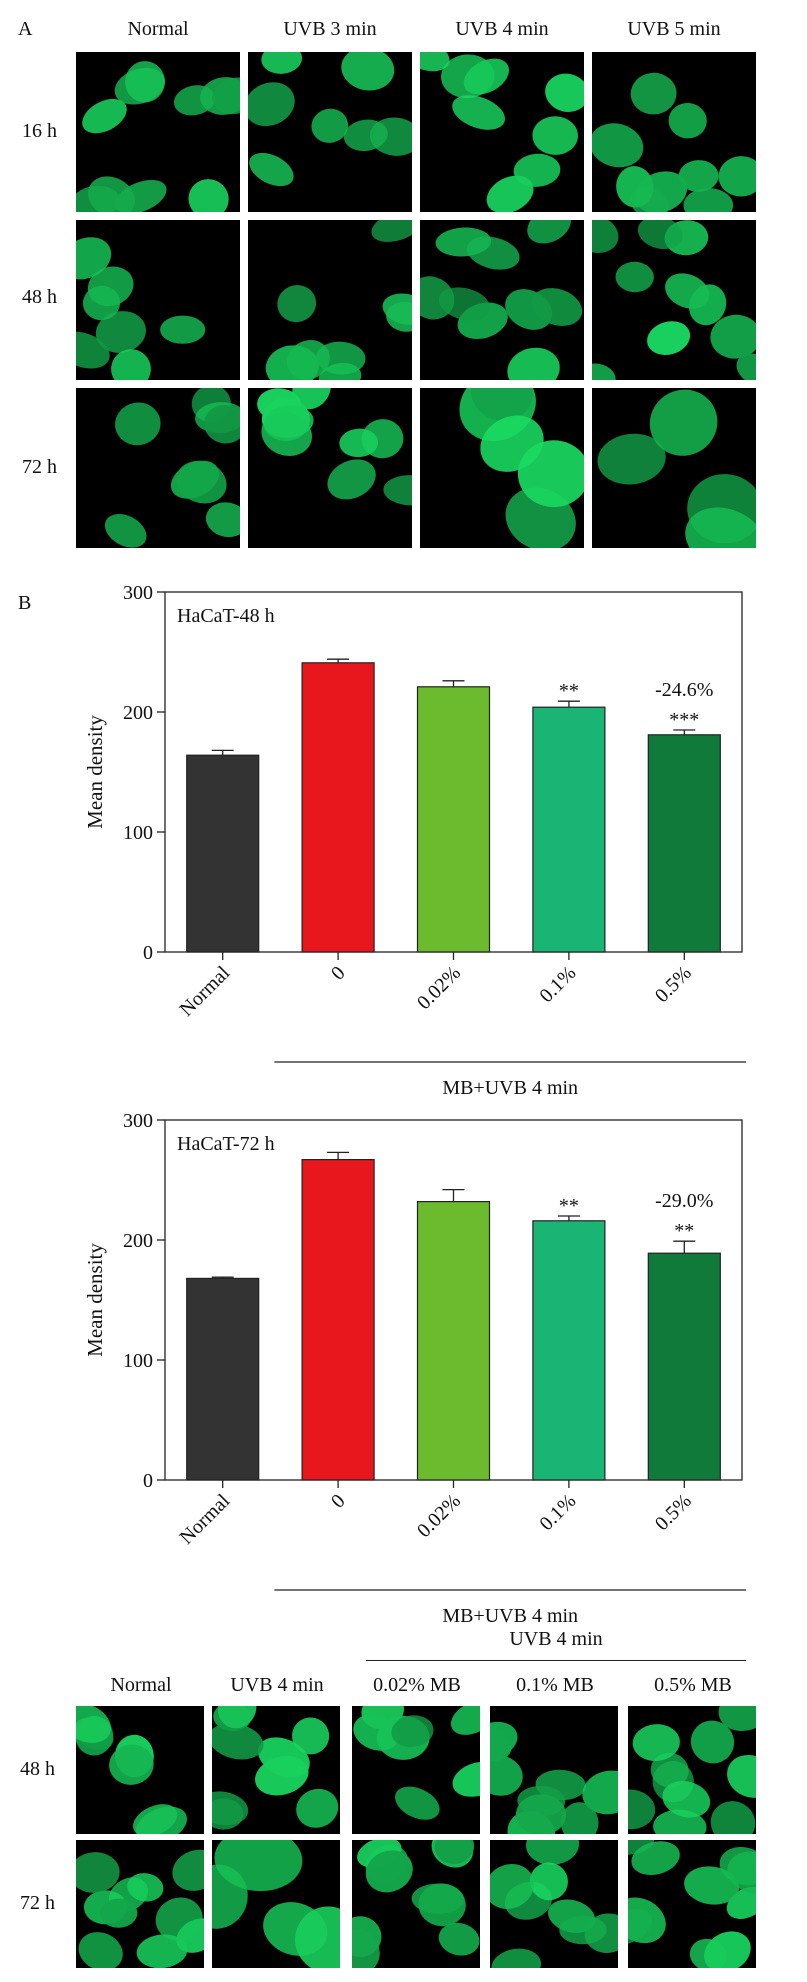 Image resolution: width=807 pixels, height=1982 pixels. Describe the element at coordinates (138, 1241) in the screenshot. I see `chart-72h-ytick-label-200: 200` at that location.